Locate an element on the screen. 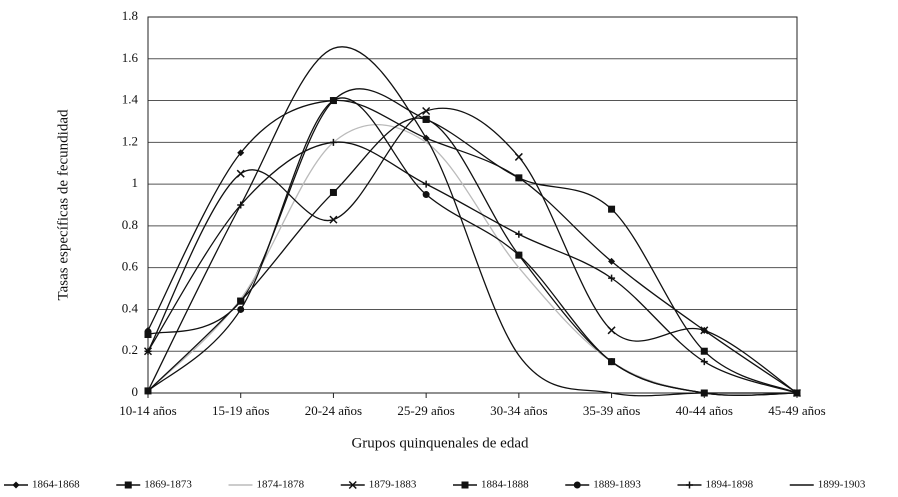  x-tick-label: 45-49 años is located at coordinates (796, 410).